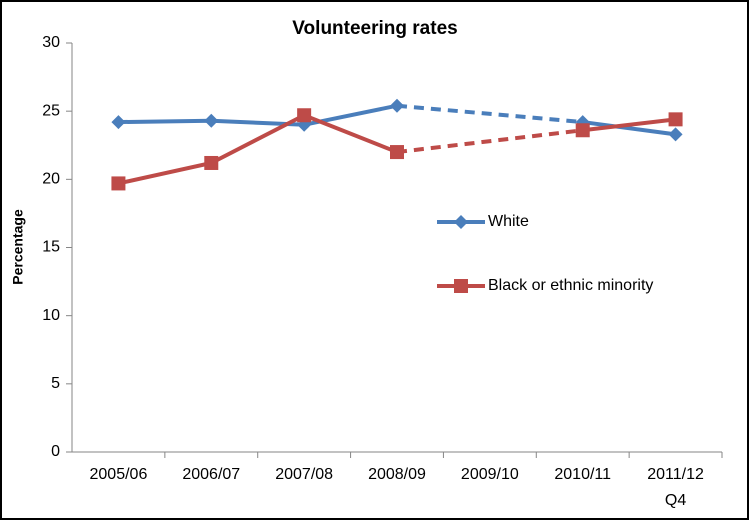 The width and height of the screenshot is (753, 525). Describe the element at coordinates (489, 474) in the screenshot. I see `x-tick-label: 2009/10` at that location.